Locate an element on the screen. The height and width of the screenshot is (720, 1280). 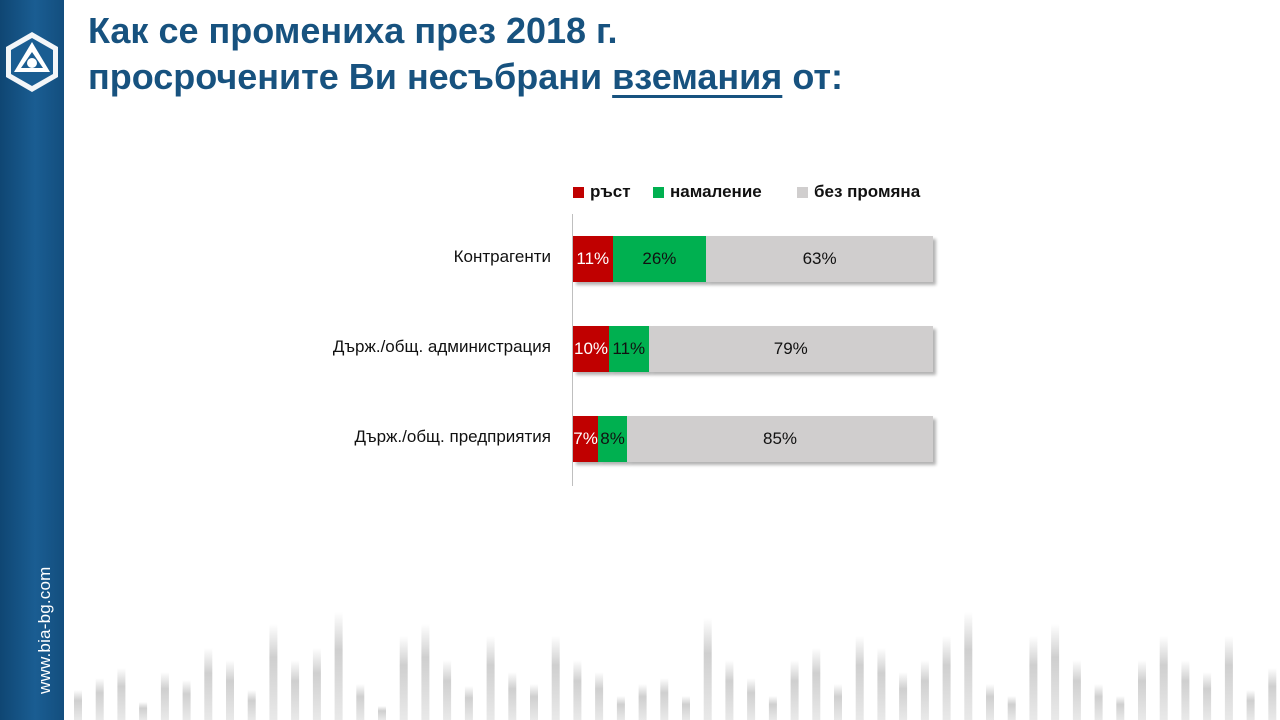
legend-item-0: ръст is located at coordinates (602, 192).